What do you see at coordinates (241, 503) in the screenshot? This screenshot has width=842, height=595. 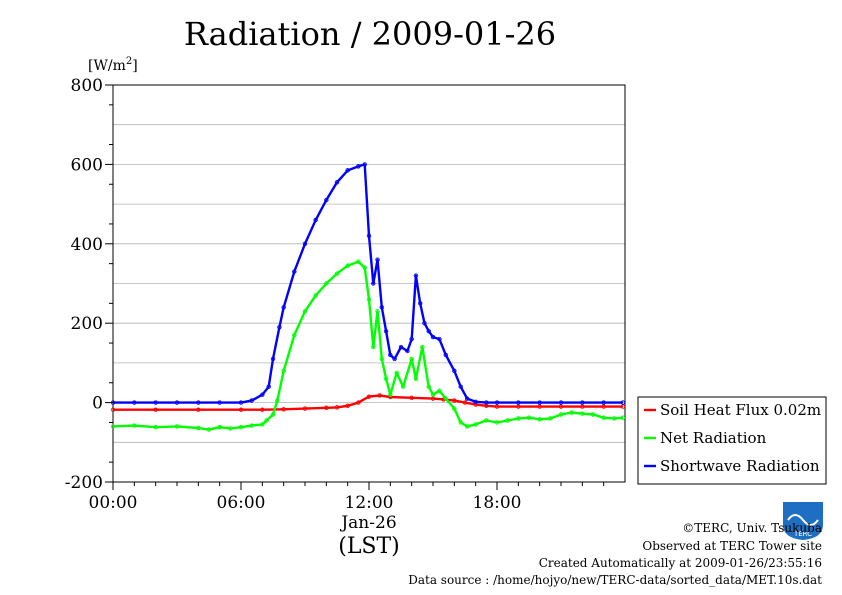 I see `x-tick-label: 06:00` at bounding box center [241, 503].